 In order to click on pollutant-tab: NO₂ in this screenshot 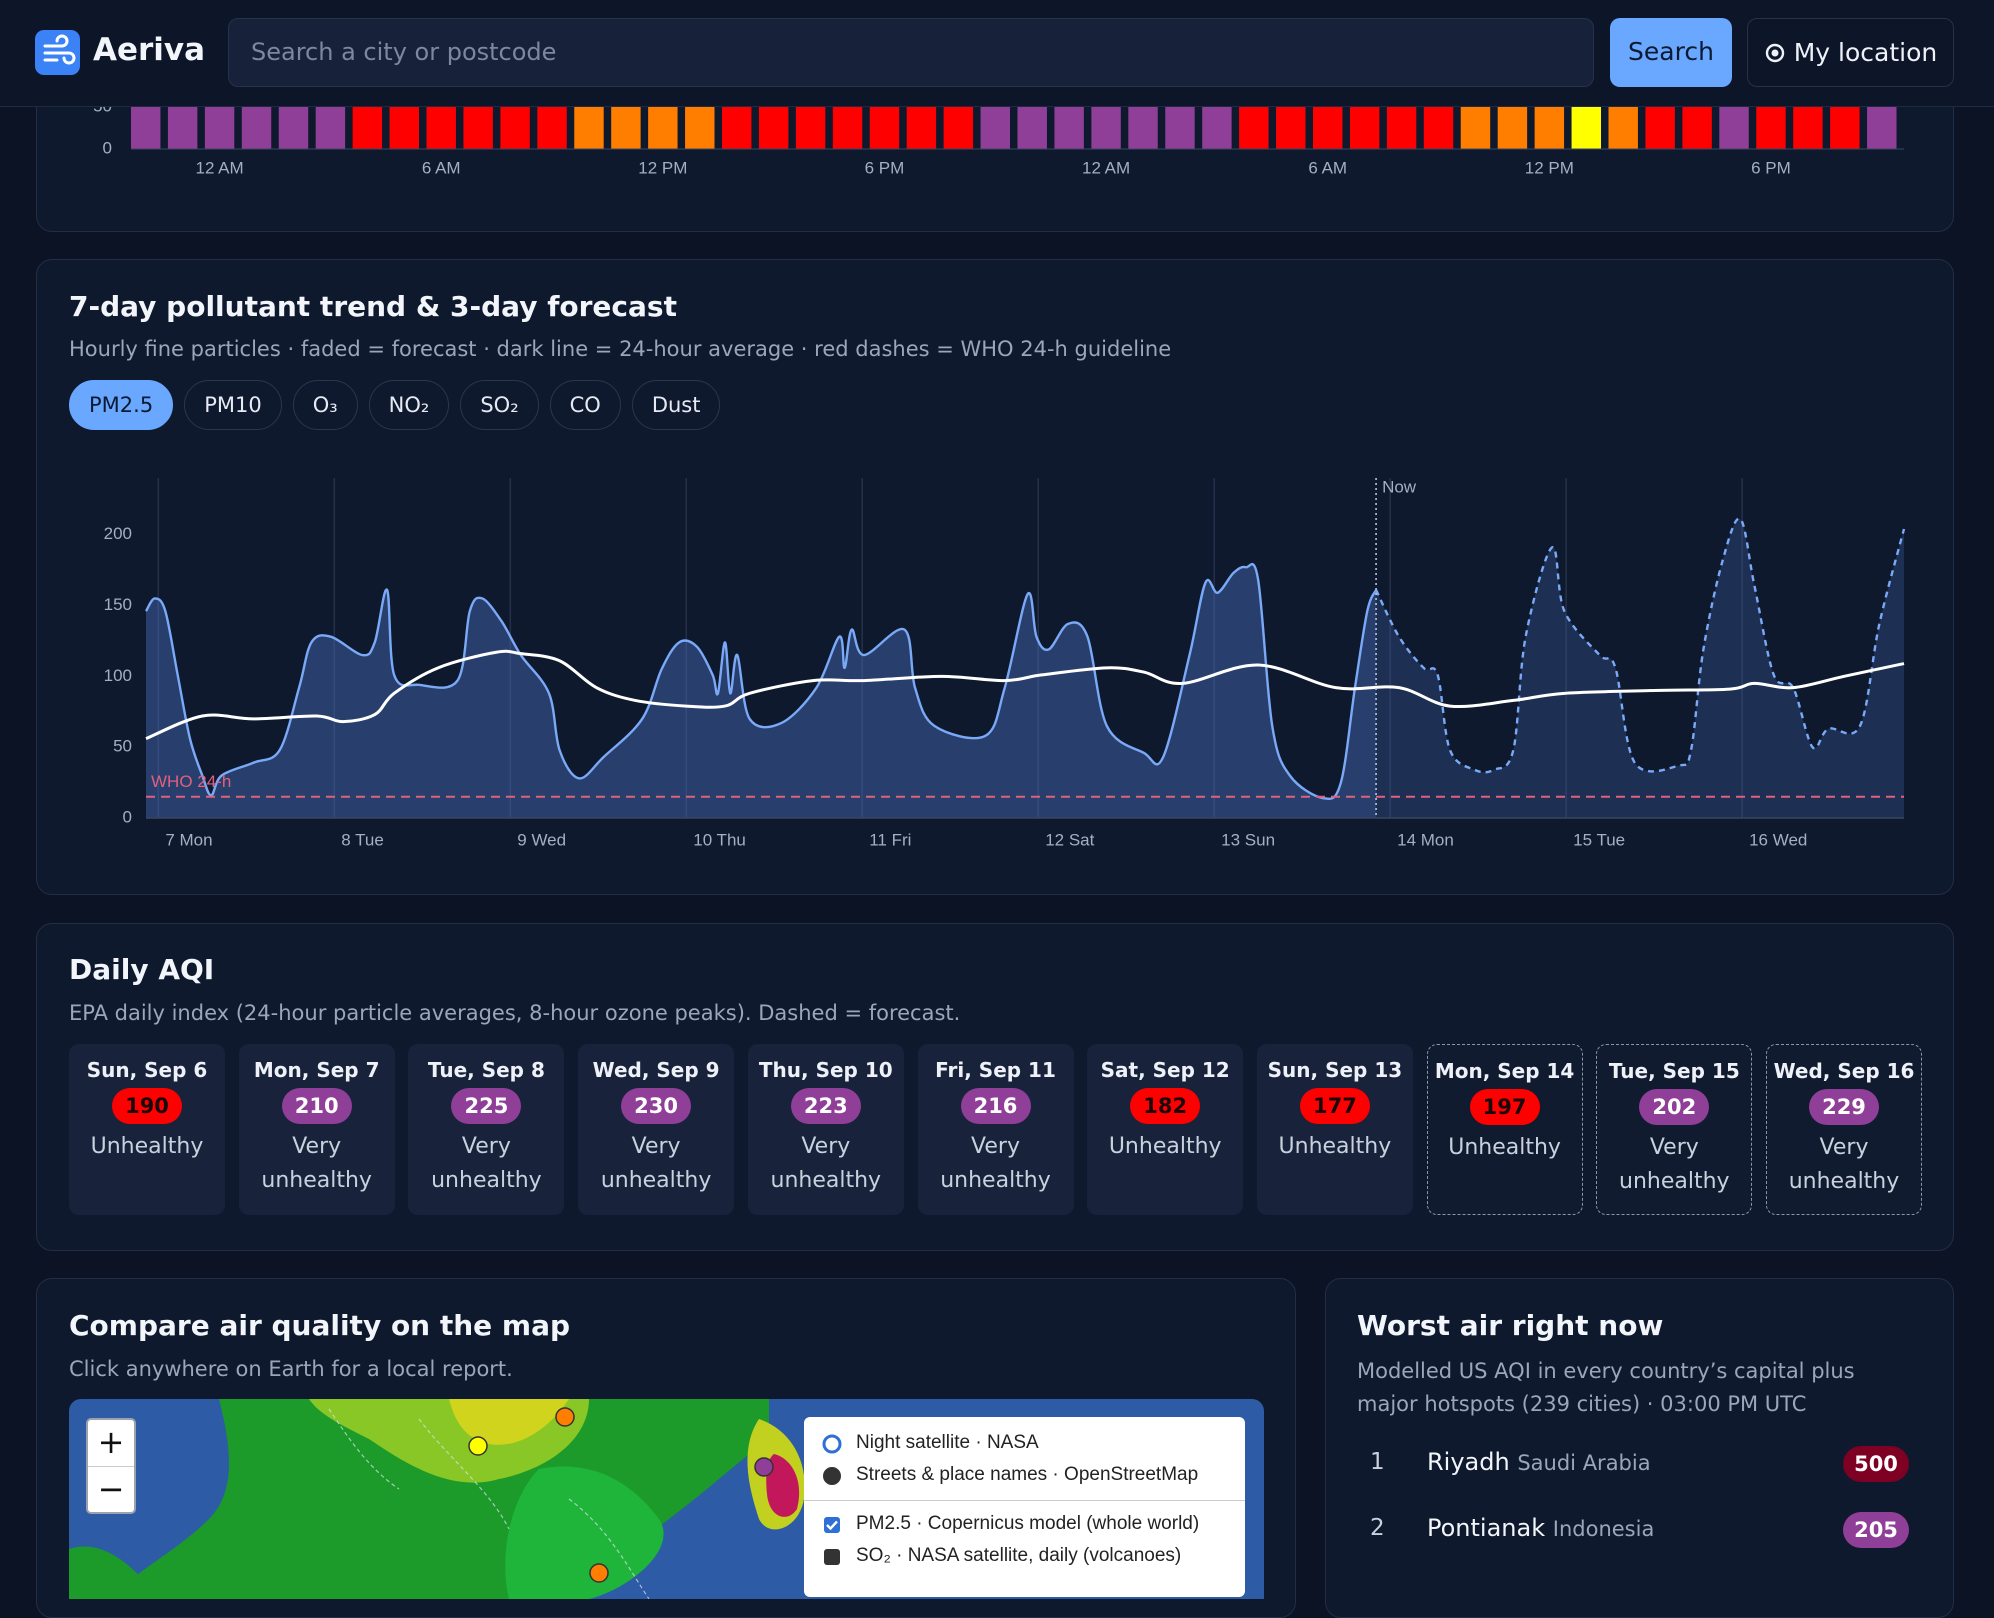, I will do `click(409, 405)`.